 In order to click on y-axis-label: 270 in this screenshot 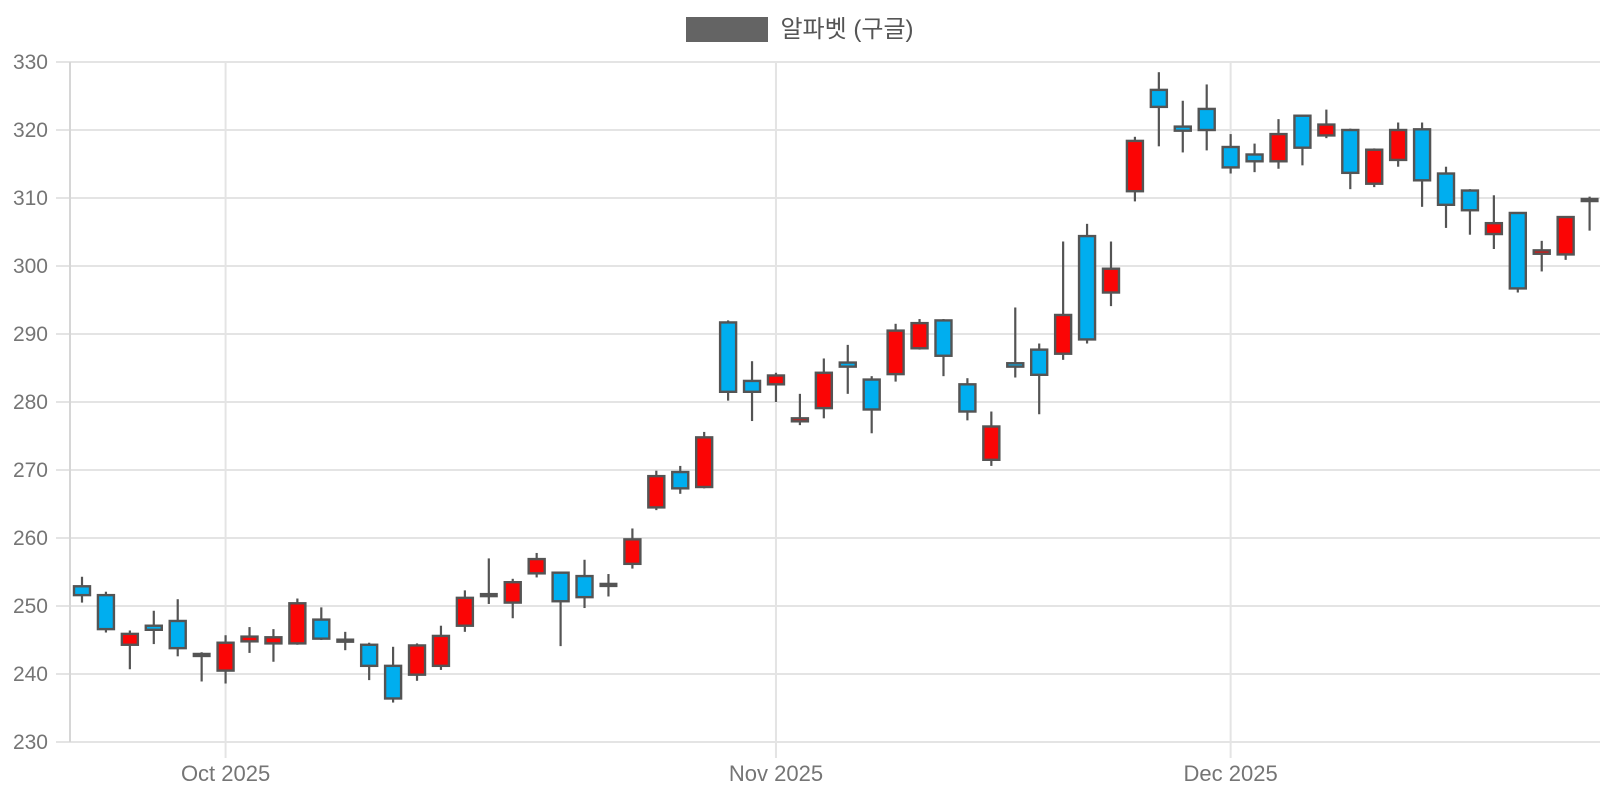, I will do `click(30, 470)`.